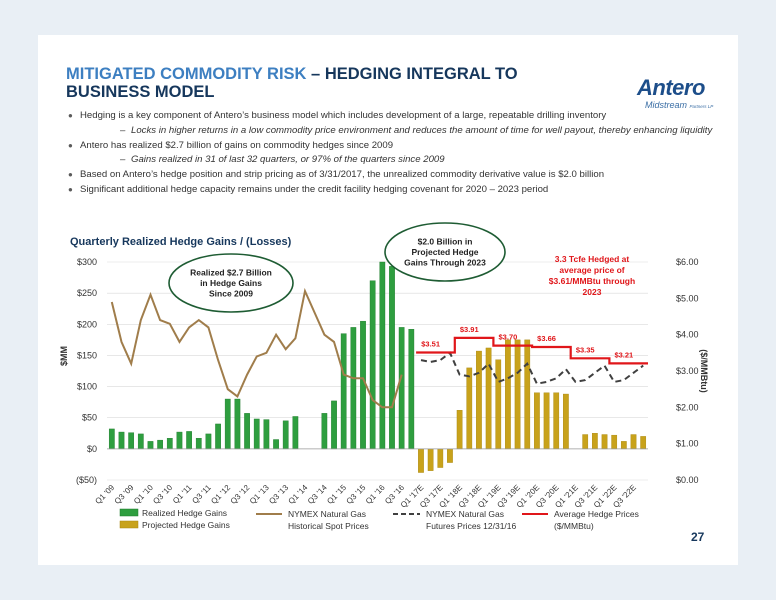  I want to click on title-rest: – HEDGING INTEGRAL TO BUSINESS MODEL, so click(292, 83).